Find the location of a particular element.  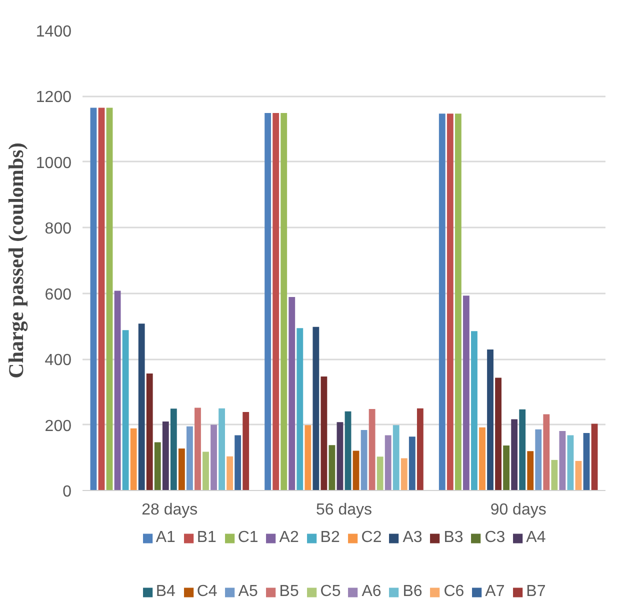

legend-label: B6 is located at coordinates (412, 592).